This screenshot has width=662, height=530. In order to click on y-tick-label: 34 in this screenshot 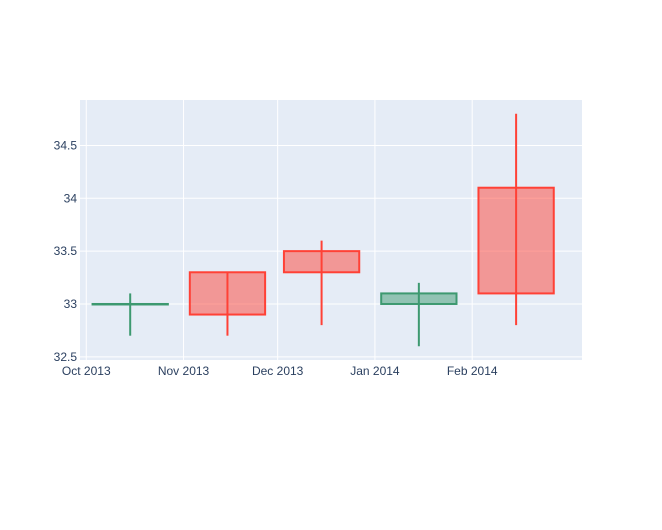, I will do `click(71, 198)`.